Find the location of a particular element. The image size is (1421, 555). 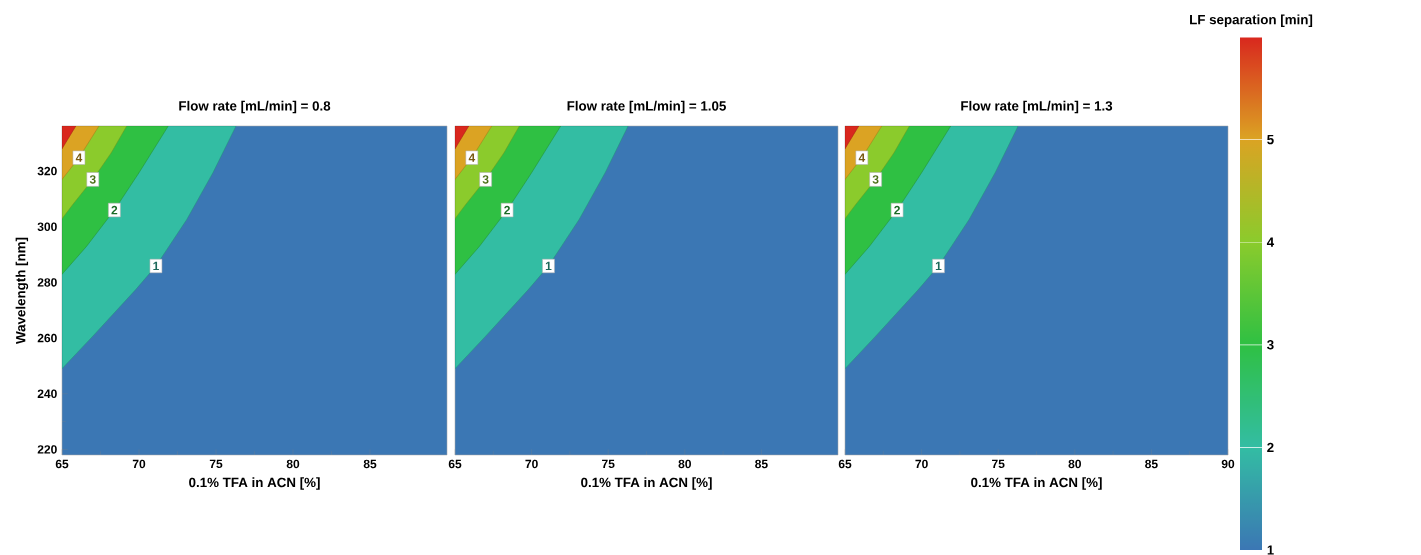

chart-title: Flow rate [mL/min] = 1.3 is located at coordinates (1037, 107).